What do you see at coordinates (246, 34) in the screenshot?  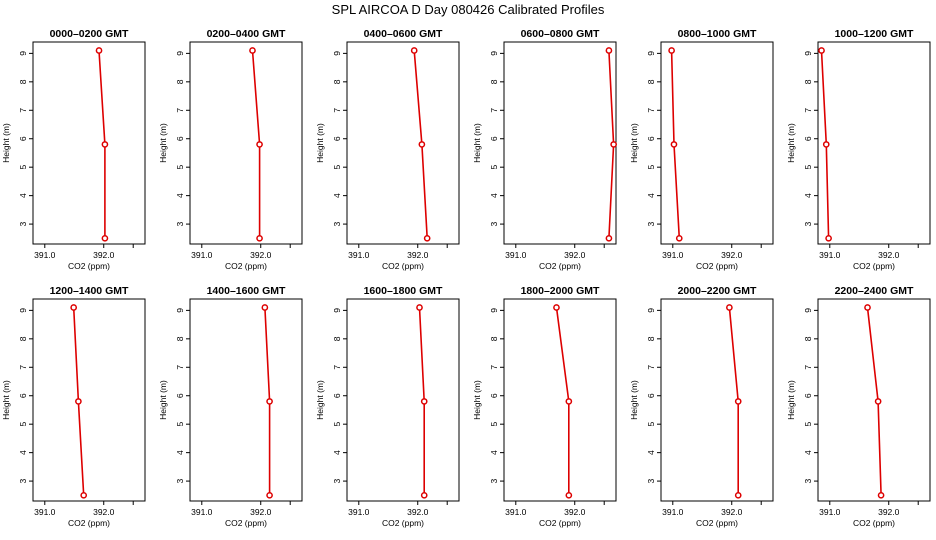 I see `panel-title: 0200–0400 GMT` at bounding box center [246, 34].